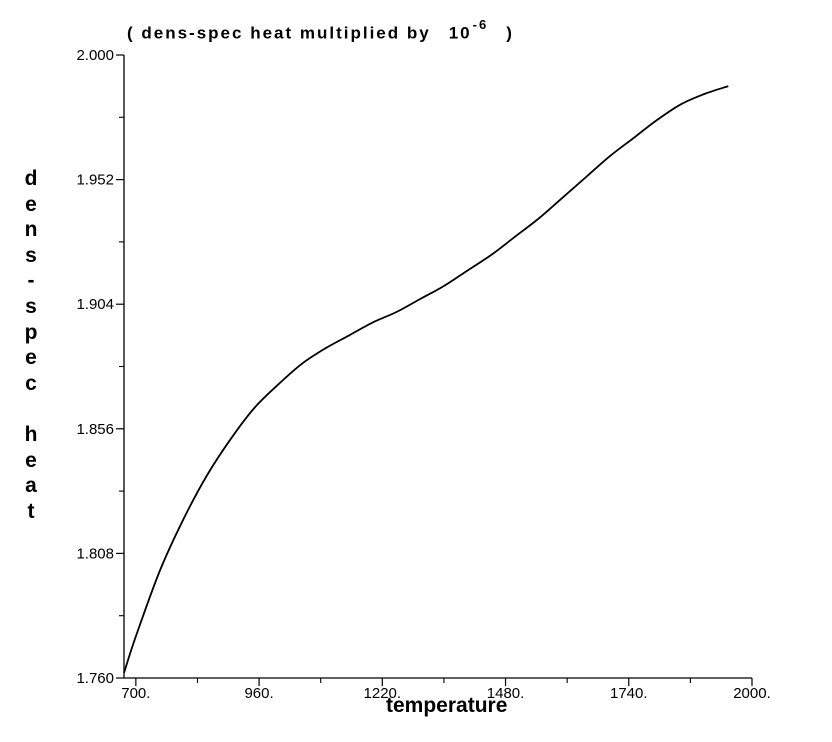 Image resolution: width=832 pixels, height=742 pixels. I want to click on y-tick-label: 2.000, so click(95, 55).